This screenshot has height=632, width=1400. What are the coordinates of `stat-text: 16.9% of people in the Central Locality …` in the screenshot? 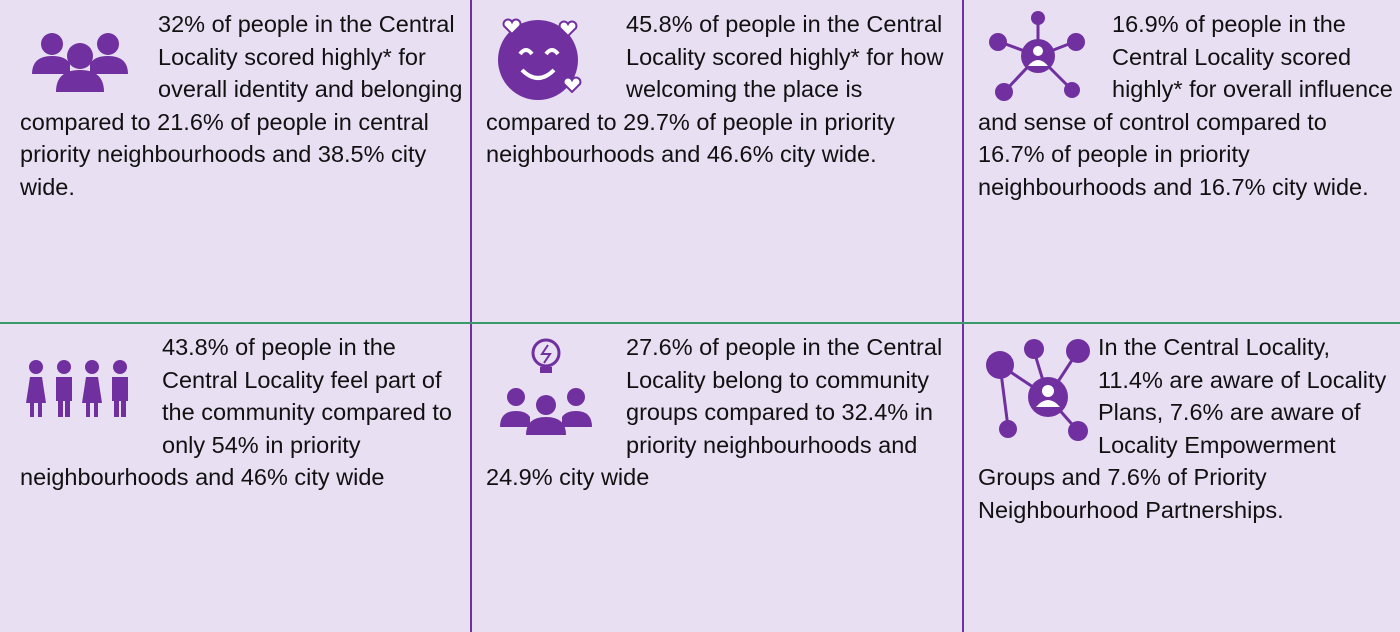 It's located at (1185, 105).